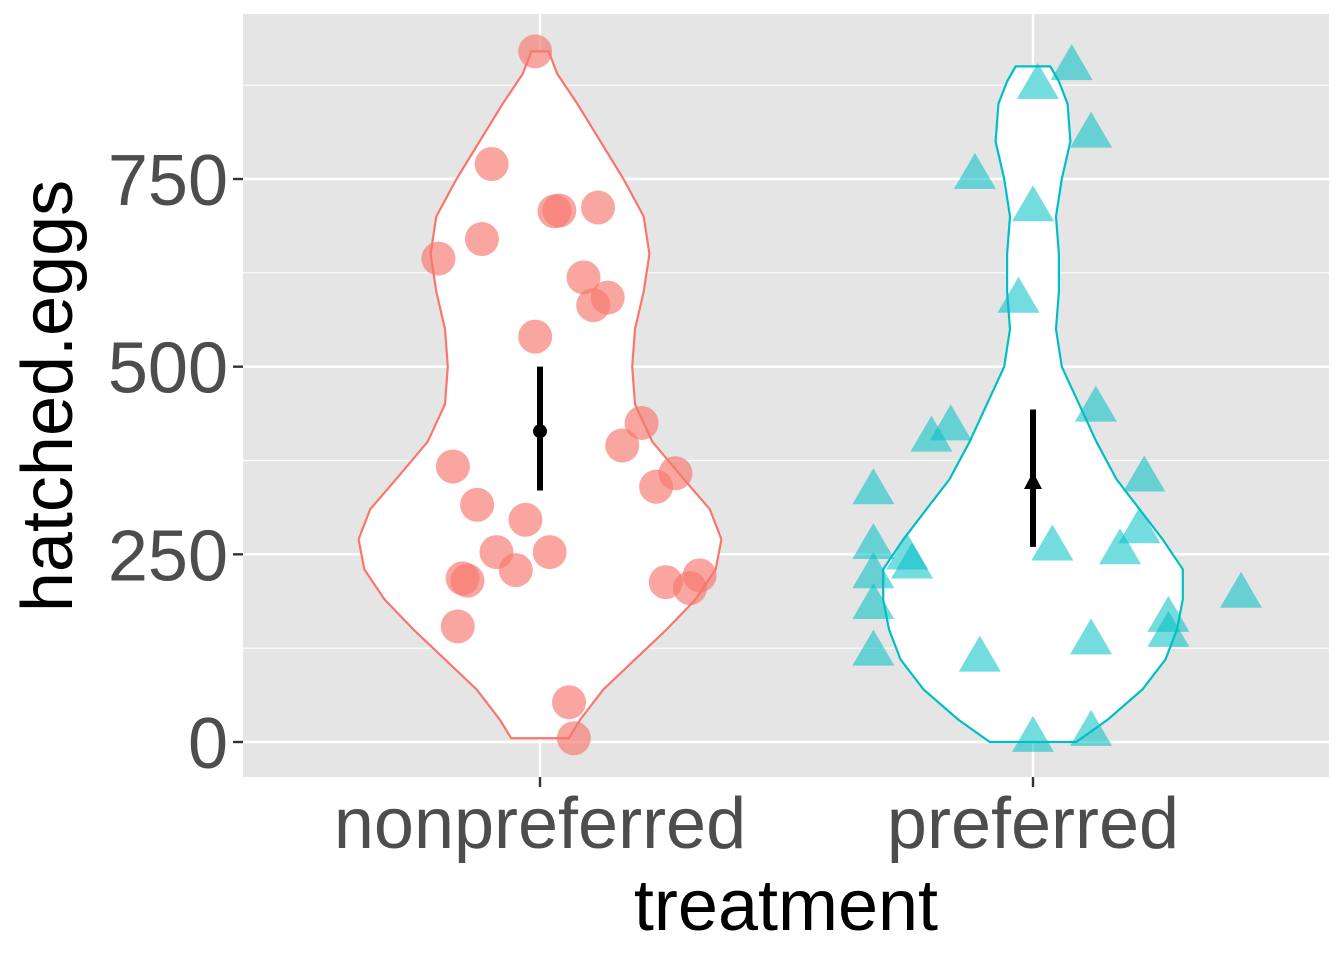 The height and width of the screenshot is (960, 1344). I want to click on mean-ci-summaries, so click(787, 456).